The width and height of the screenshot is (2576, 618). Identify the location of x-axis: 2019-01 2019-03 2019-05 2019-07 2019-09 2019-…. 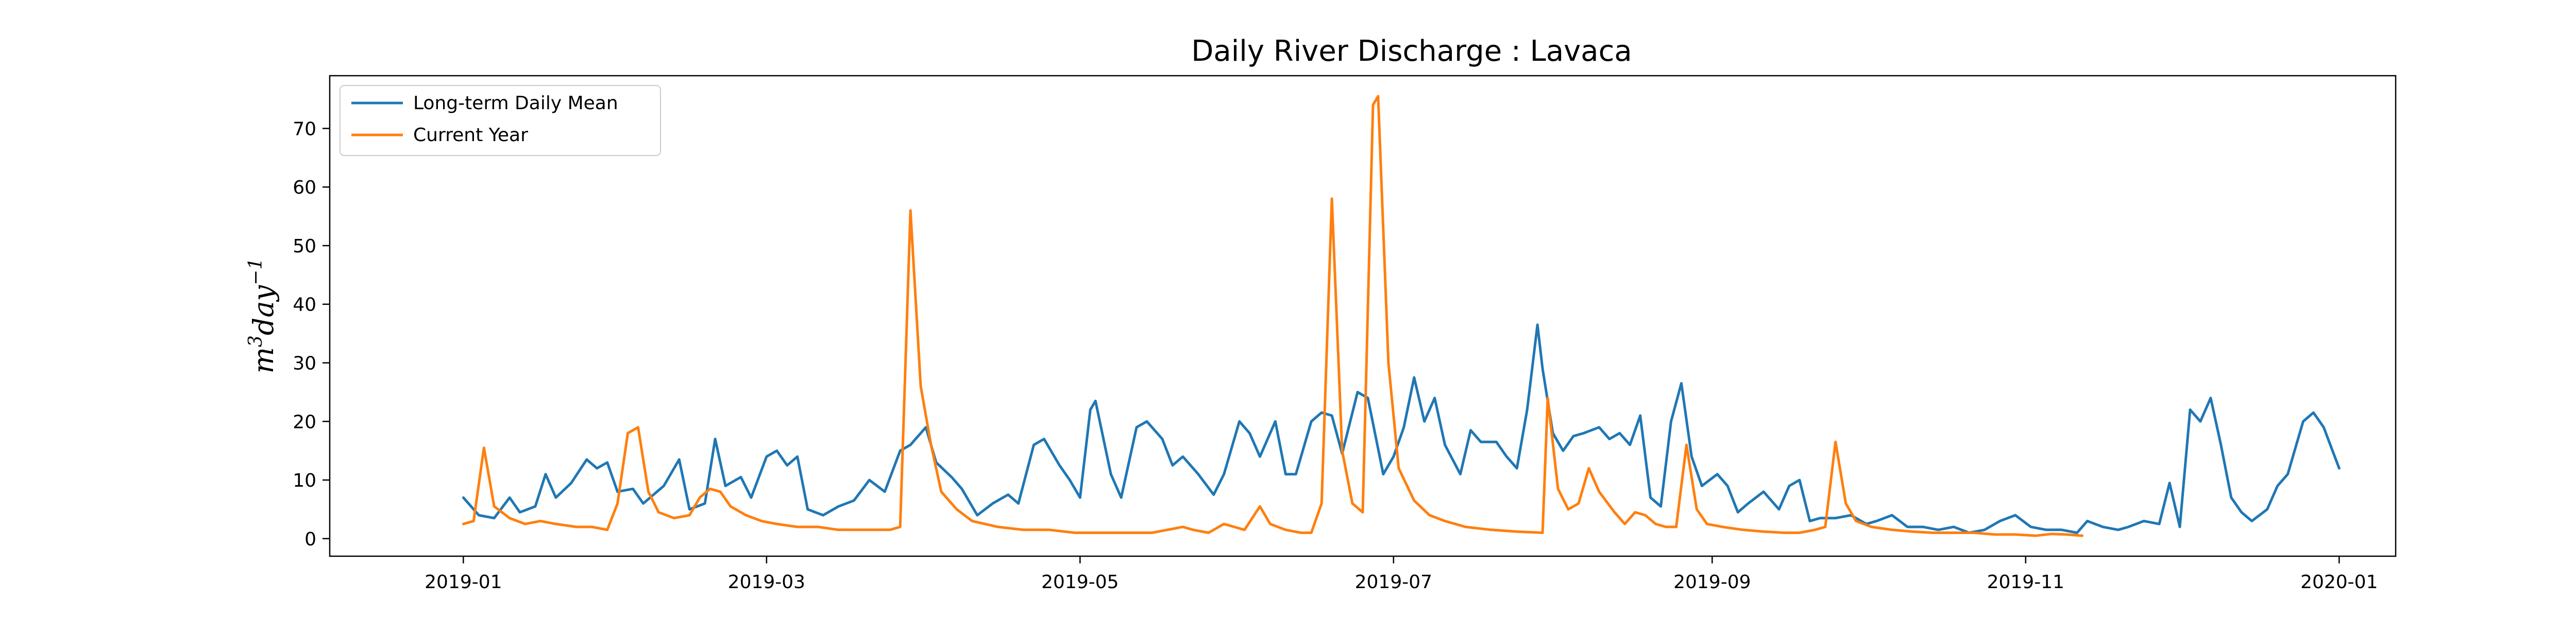
(1401, 574).